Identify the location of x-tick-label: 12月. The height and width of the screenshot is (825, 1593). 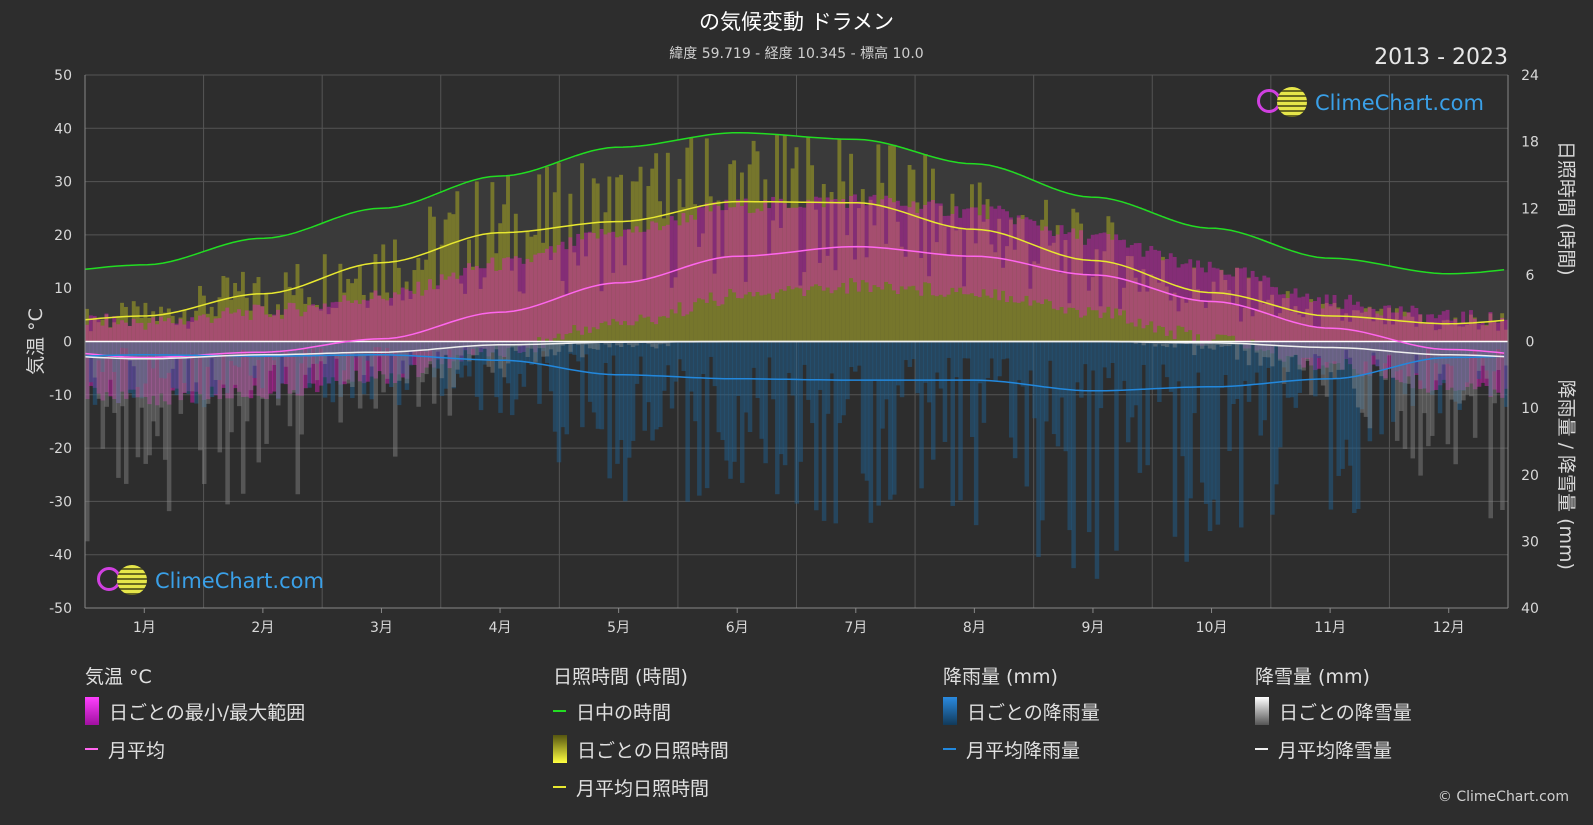
(1449, 628).